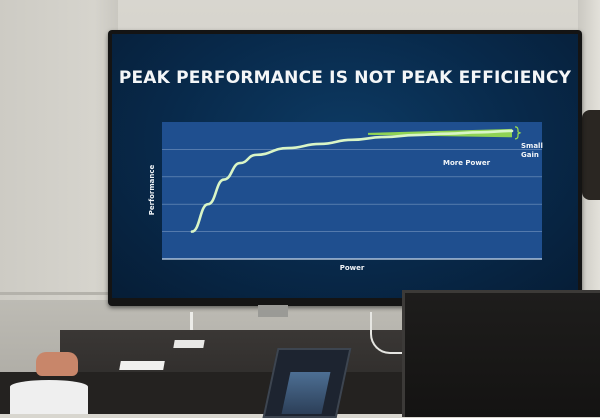  I want to click on hand, so click(57, 364).